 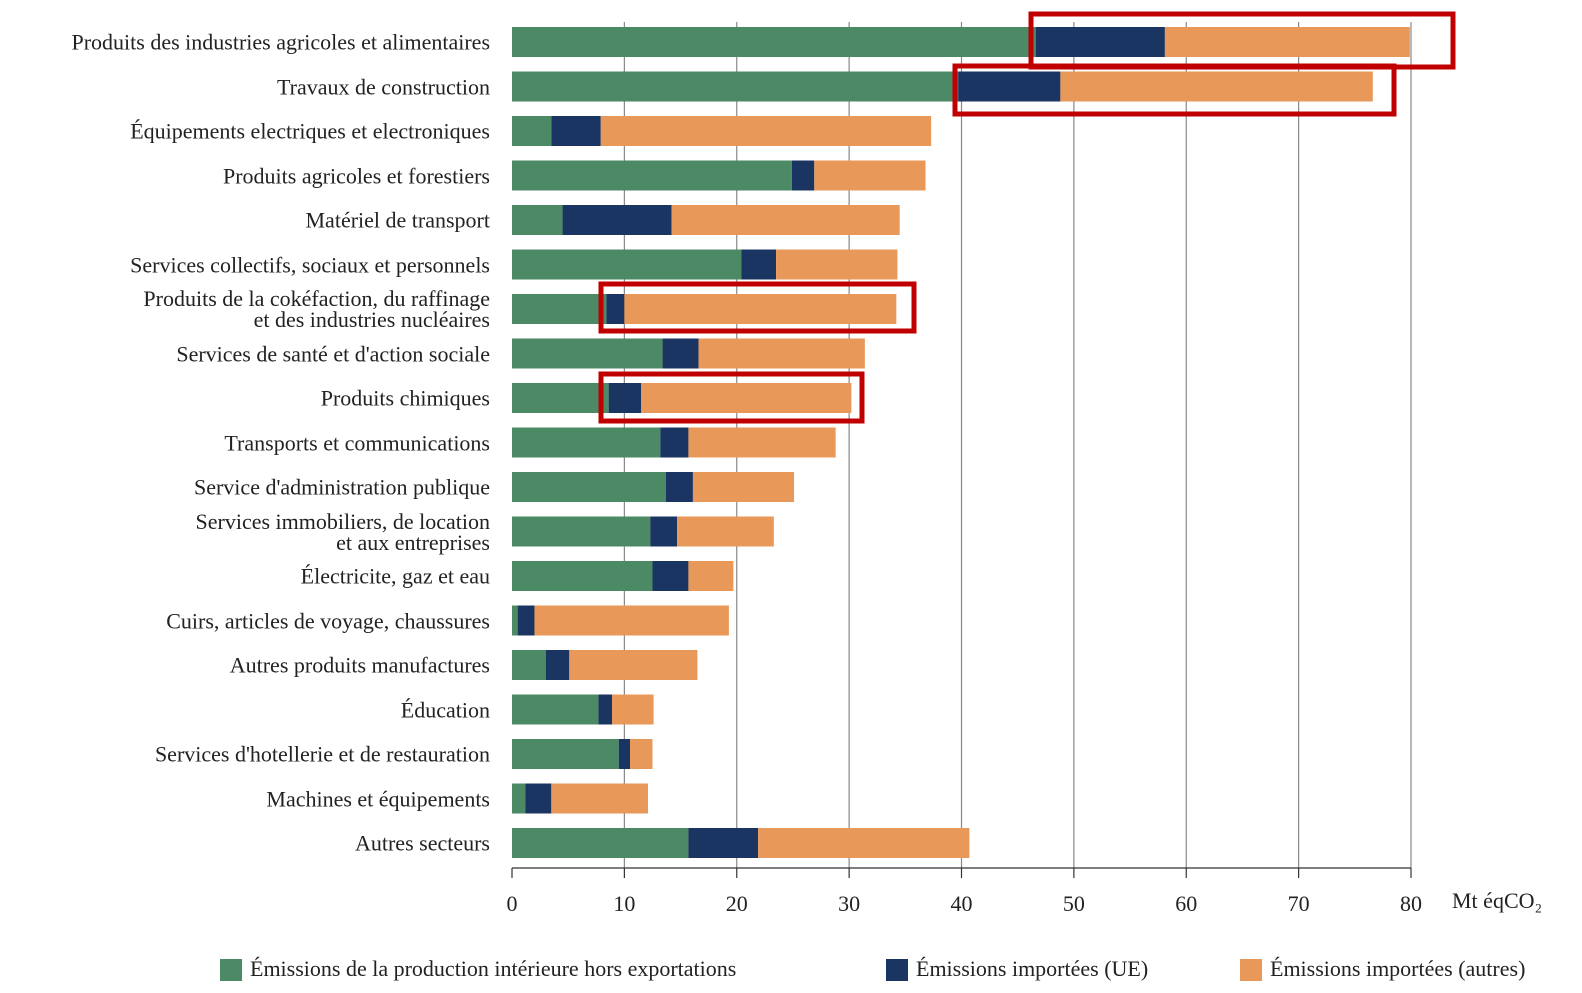 I want to click on x-tick-label: 70, so click(x=1299, y=903).